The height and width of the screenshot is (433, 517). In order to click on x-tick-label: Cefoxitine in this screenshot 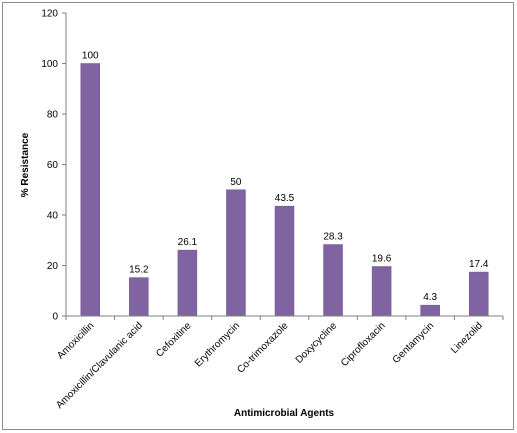, I will do `click(174, 340)`.